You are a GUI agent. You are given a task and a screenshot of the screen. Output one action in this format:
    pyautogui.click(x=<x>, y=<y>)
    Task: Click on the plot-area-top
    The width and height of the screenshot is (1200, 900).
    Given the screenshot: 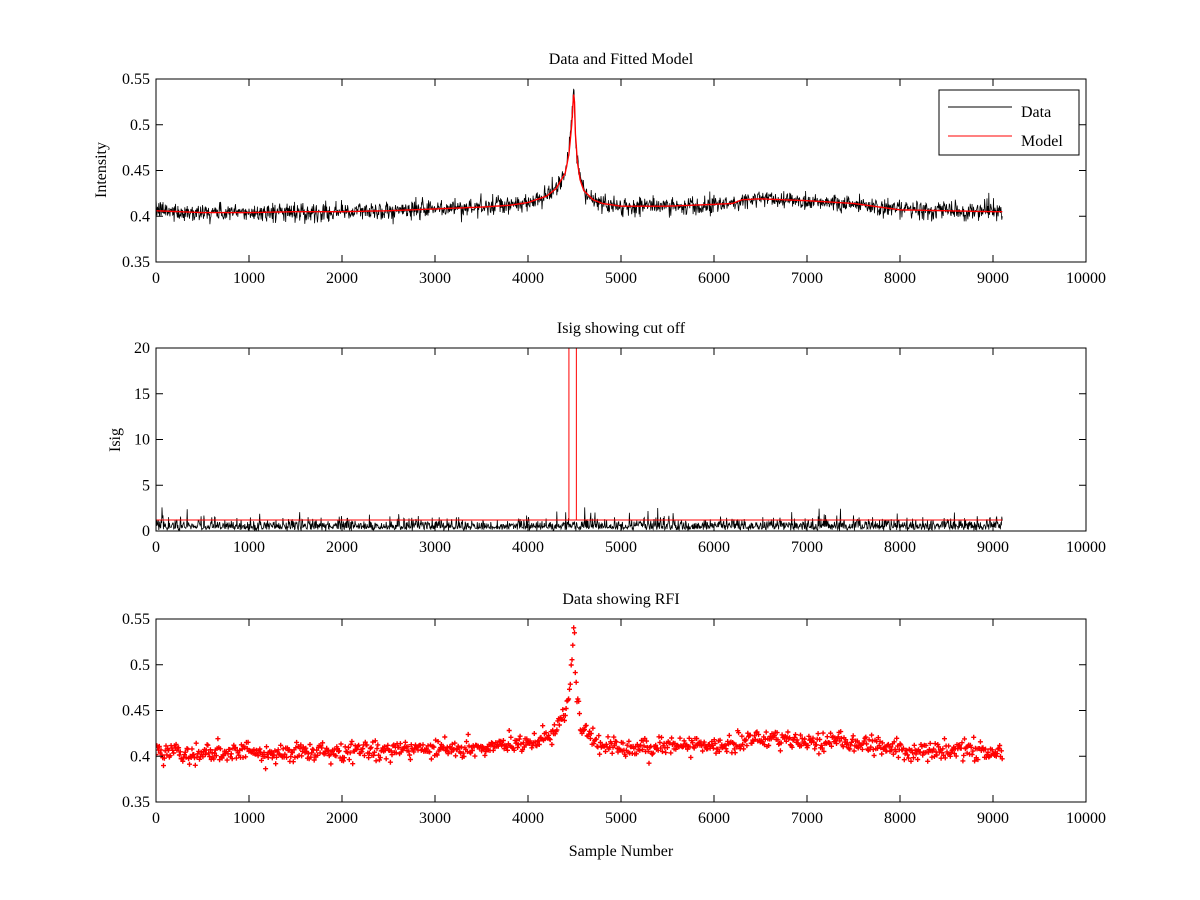 What is the action you would take?
    pyautogui.click(x=579, y=156)
    